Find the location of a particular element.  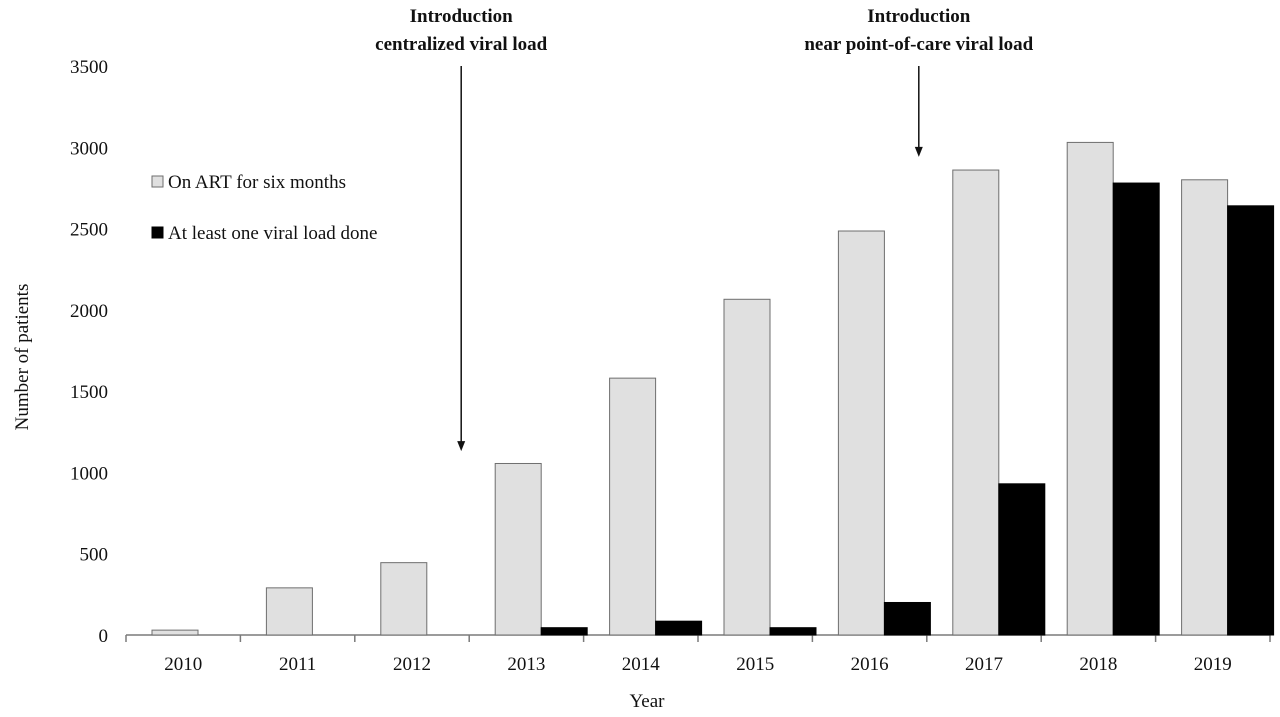

x-tick-label: 2016 is located at coordinates (870, 664).